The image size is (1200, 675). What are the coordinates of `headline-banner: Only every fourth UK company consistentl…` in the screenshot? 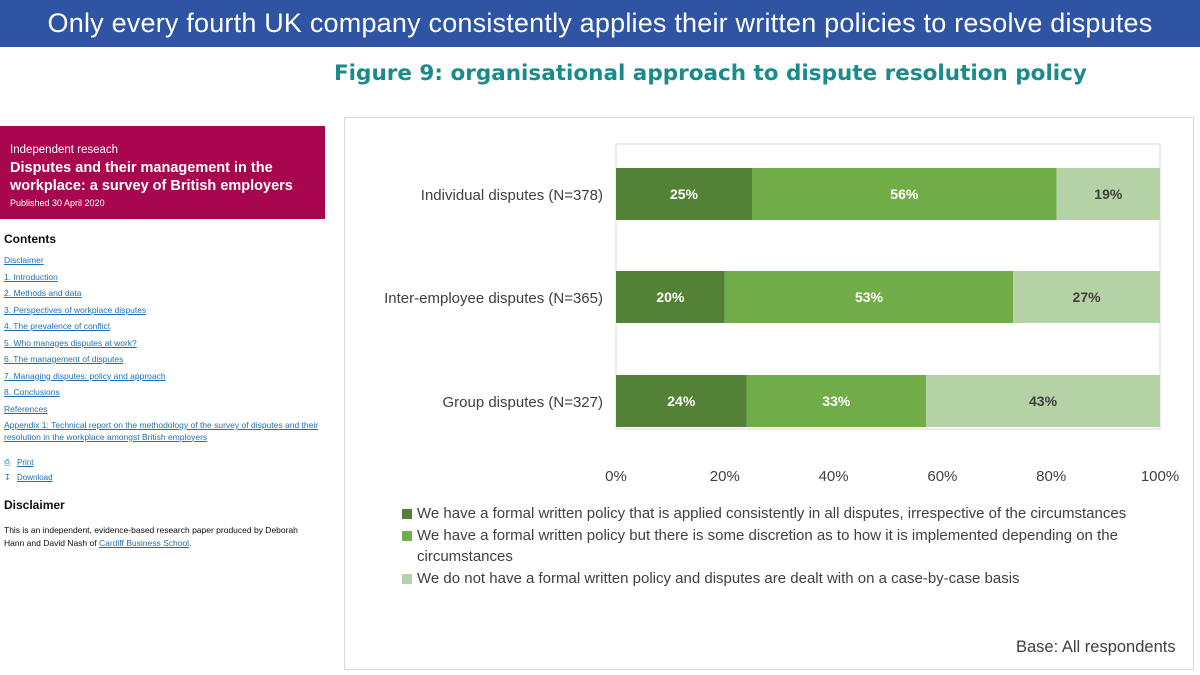 It's located at (600, 23).